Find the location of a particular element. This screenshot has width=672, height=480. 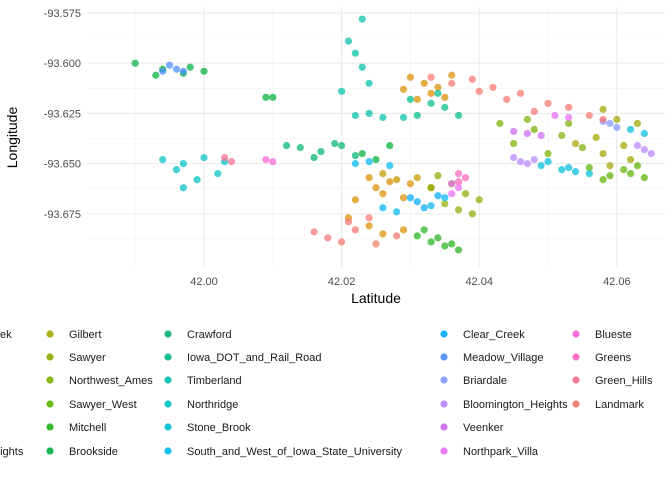

data-point-Green_Hills is located at coordinates (231, 161).